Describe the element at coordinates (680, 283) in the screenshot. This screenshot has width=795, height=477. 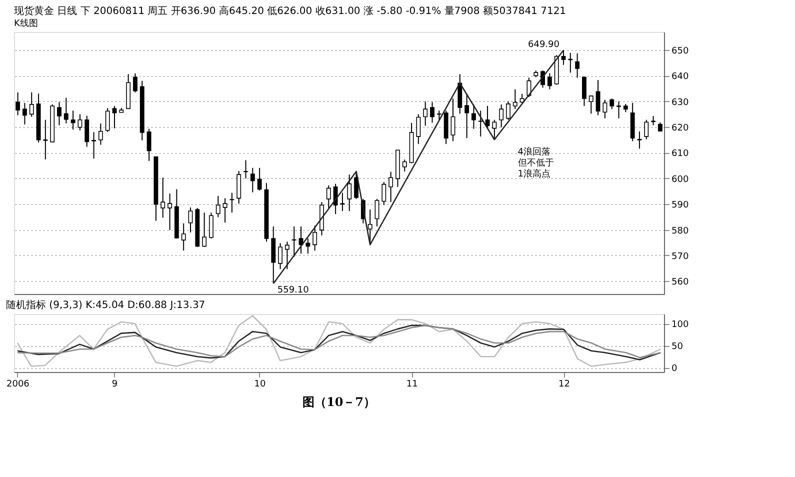
I see `y-tick-label: 560` at that location.